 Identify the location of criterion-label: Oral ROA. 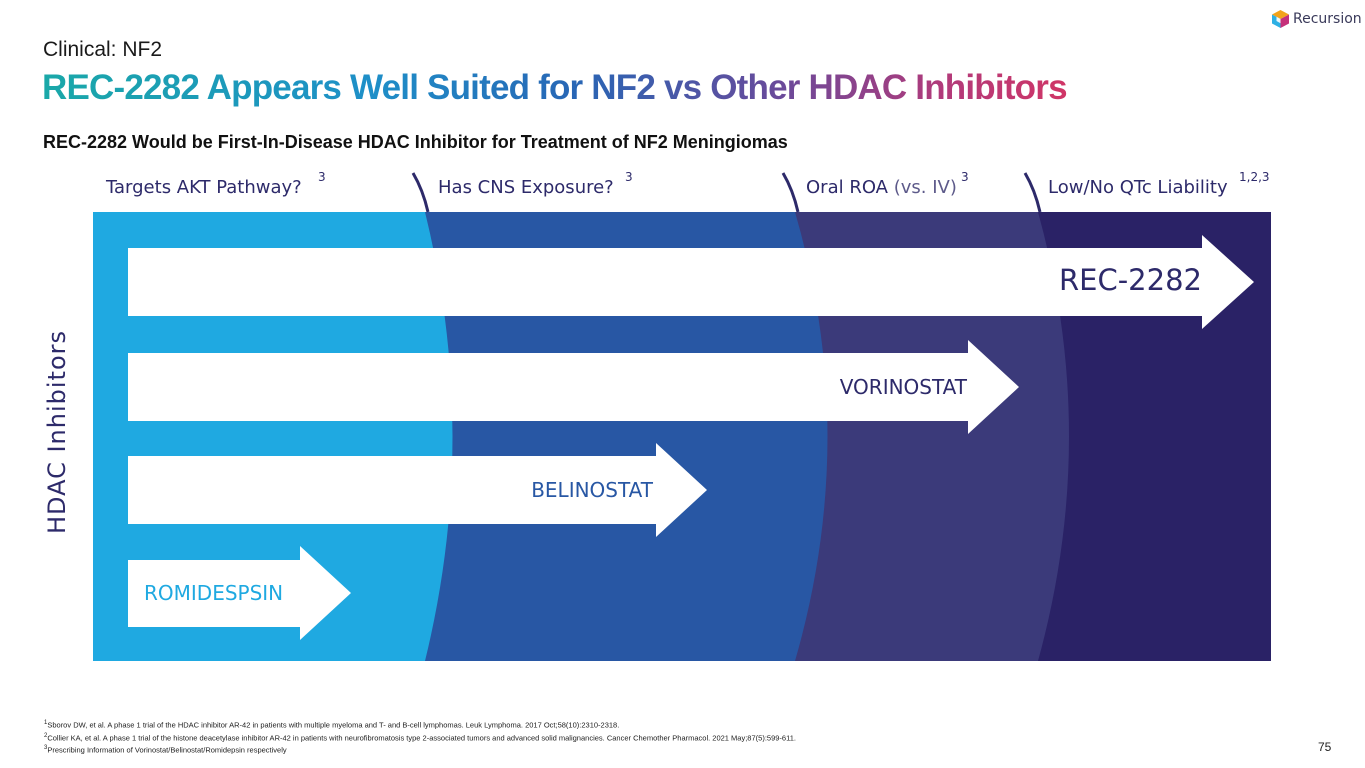
(850, 187).